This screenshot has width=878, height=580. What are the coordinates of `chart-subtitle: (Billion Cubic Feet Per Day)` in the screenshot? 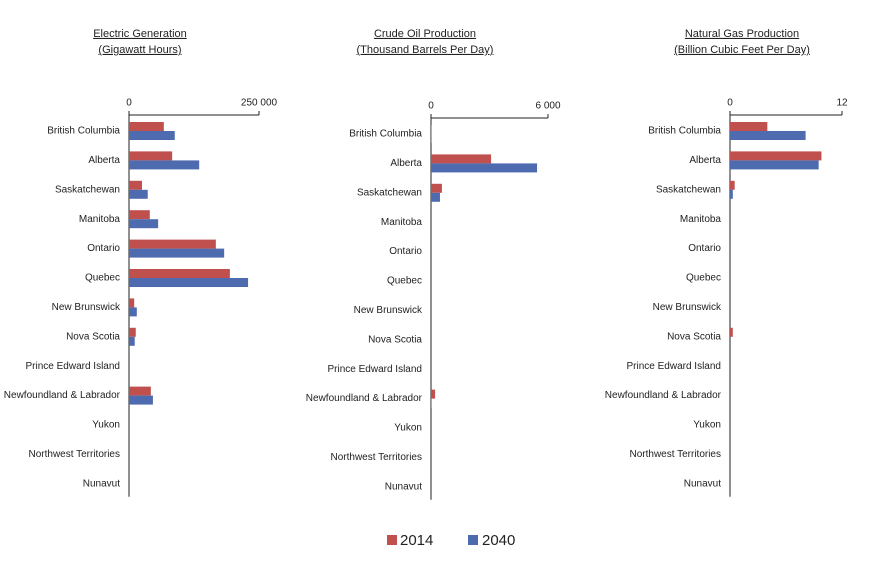 It's located at (742, 50).